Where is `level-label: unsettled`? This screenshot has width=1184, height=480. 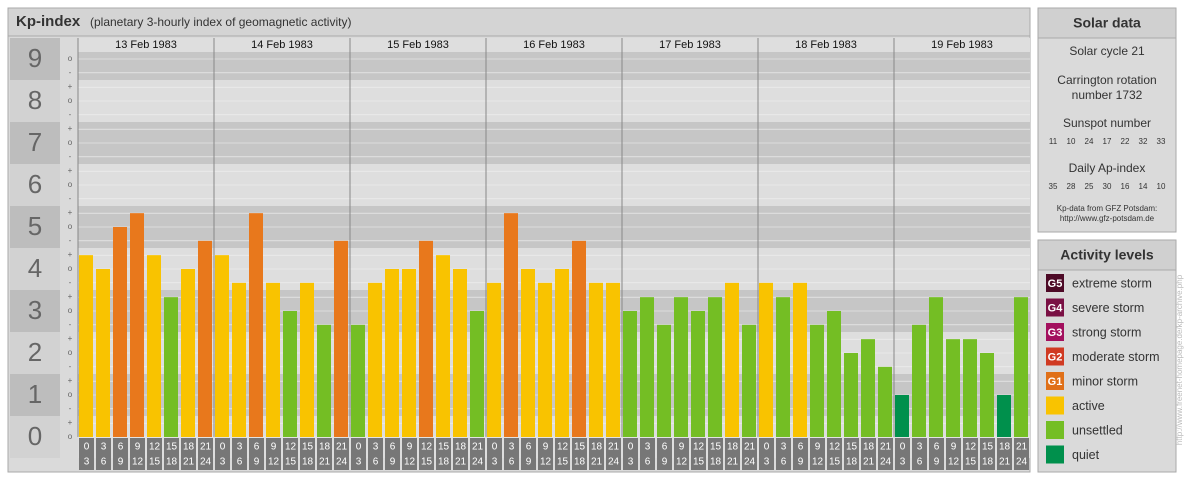
level-label: unsettled is located at coordinates (1097, 430).